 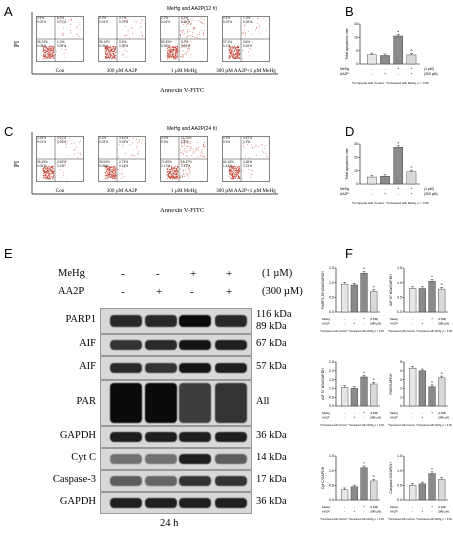 I want to click on treatment-name: MeHg, so click(x=71, y=273).